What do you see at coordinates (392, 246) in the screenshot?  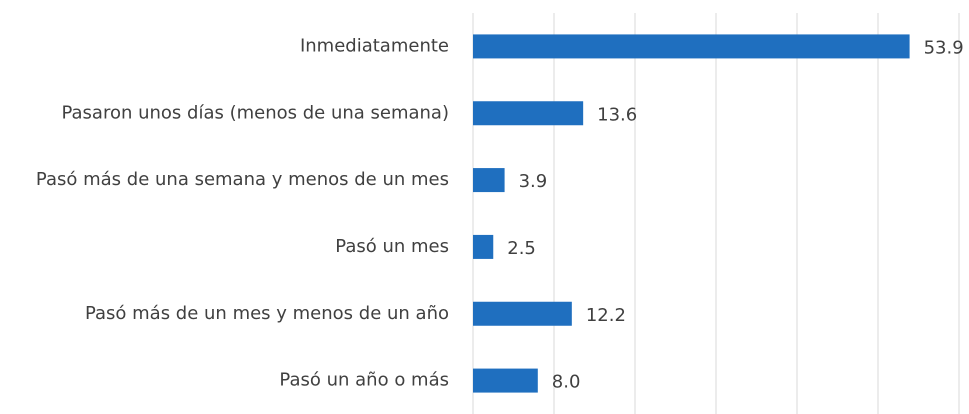 I see `category-label: Pasó un mes` at bounding box center [392, 246].